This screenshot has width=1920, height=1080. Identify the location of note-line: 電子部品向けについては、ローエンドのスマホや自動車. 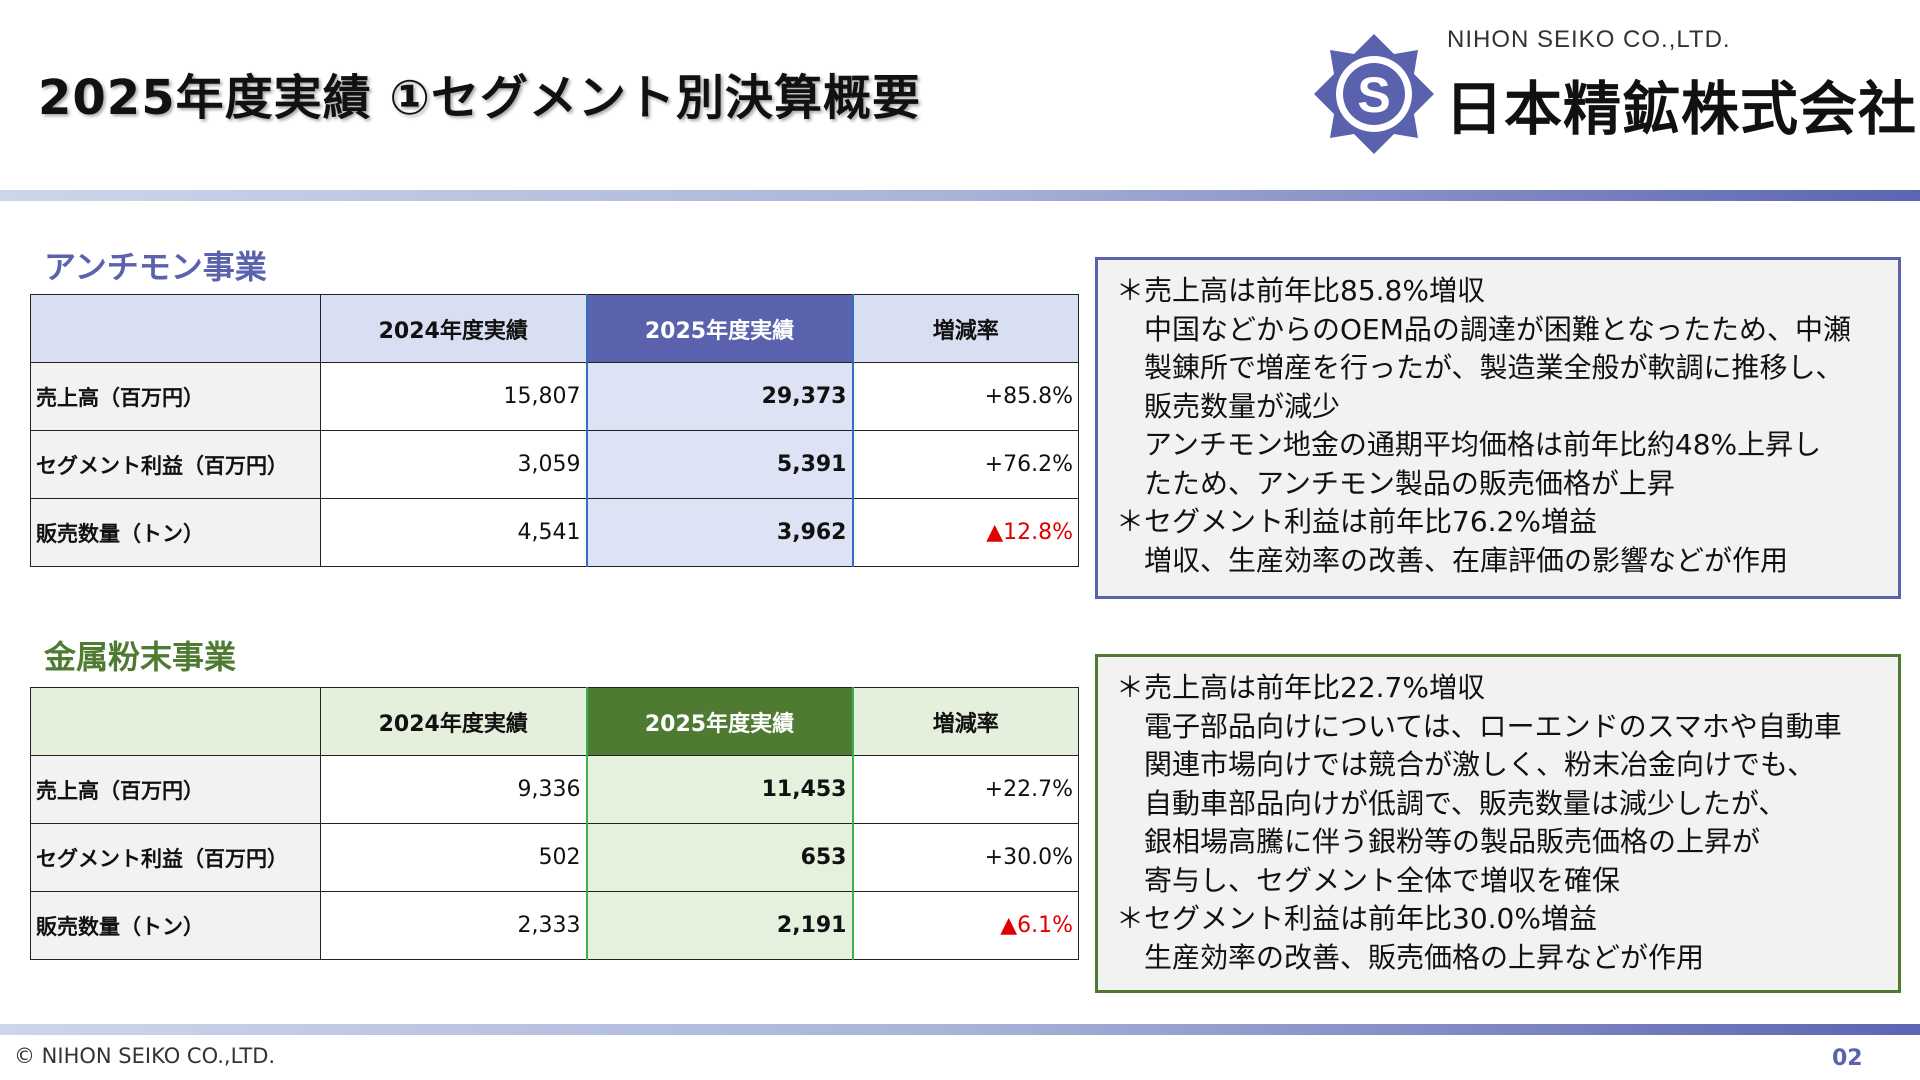
(1493, 726).